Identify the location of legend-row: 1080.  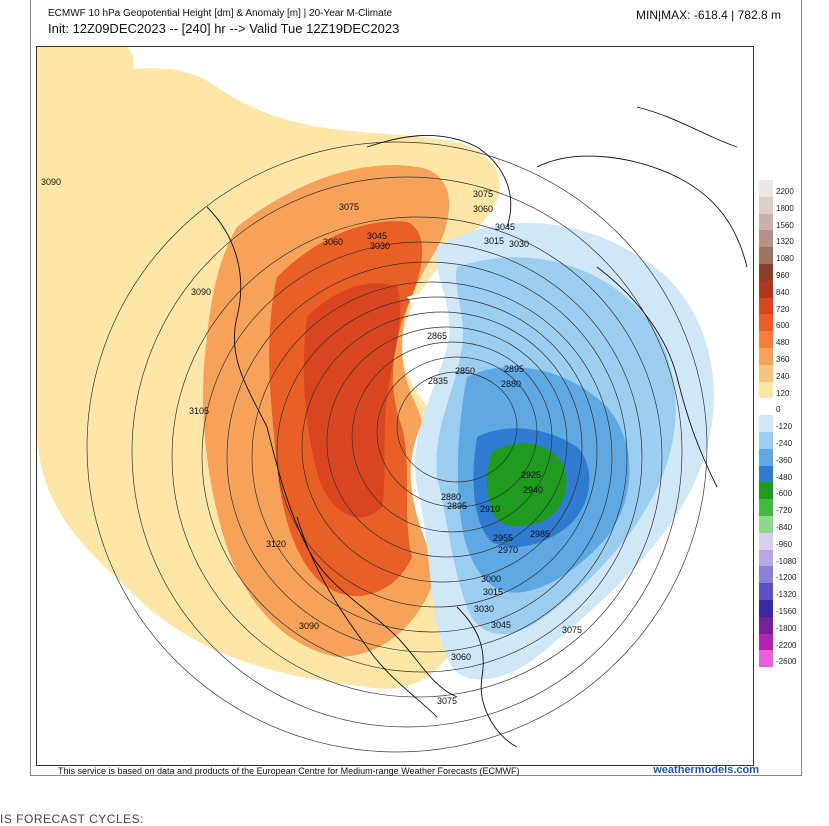
(787, 255).